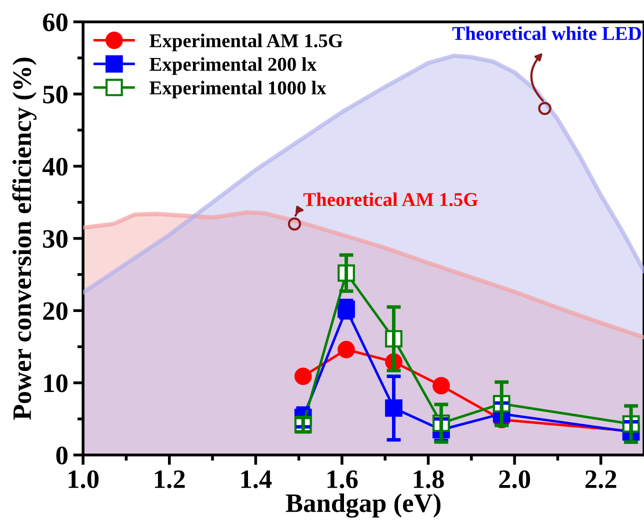 The width and height of the screenshot is (644, 520). I want to click on legend-label: Experimental AM 1.5G, so click(246, 43).